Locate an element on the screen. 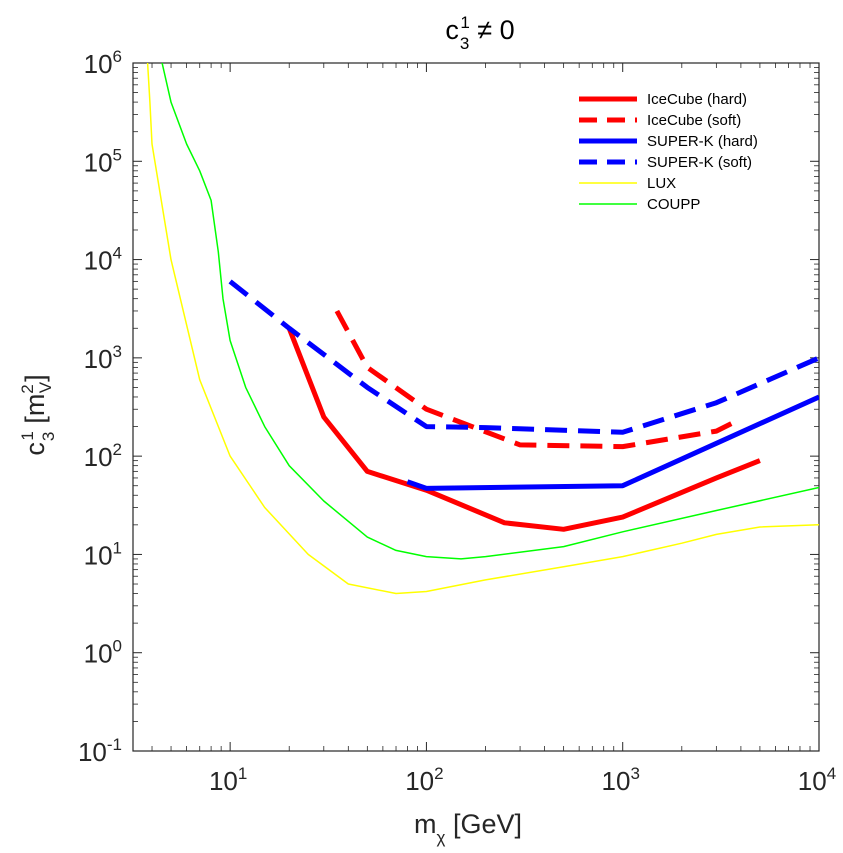 The image size is (843, 853). y-tick-label: 10⁵ is located at coordinates (103, 161).